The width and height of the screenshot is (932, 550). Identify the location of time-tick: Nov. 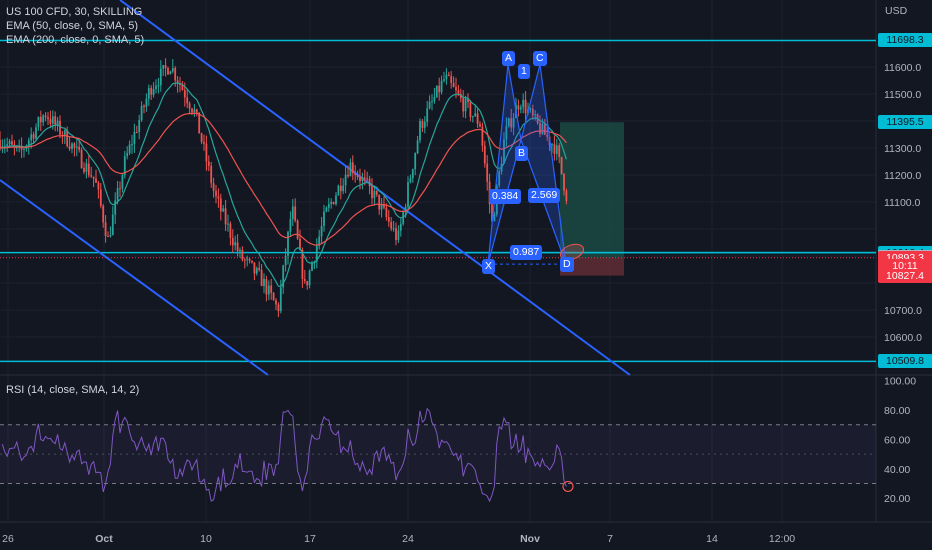
(530, 539).